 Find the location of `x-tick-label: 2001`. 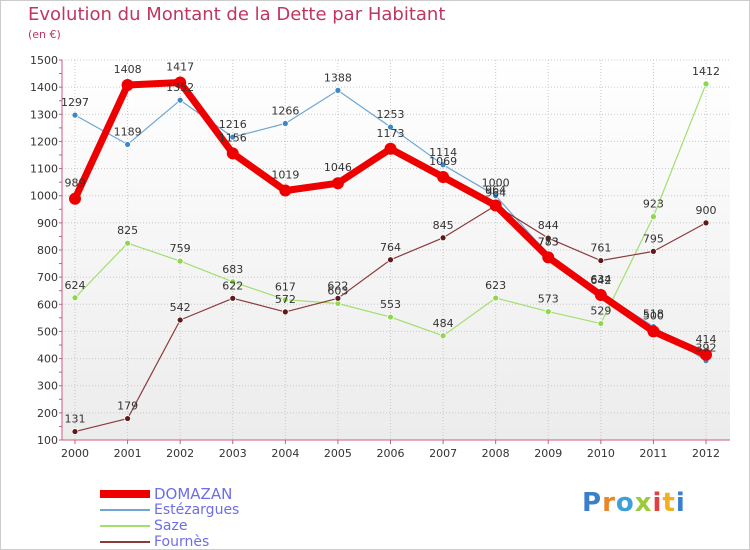

x-tick-label: 2001 is located at coordinates (128, 453).